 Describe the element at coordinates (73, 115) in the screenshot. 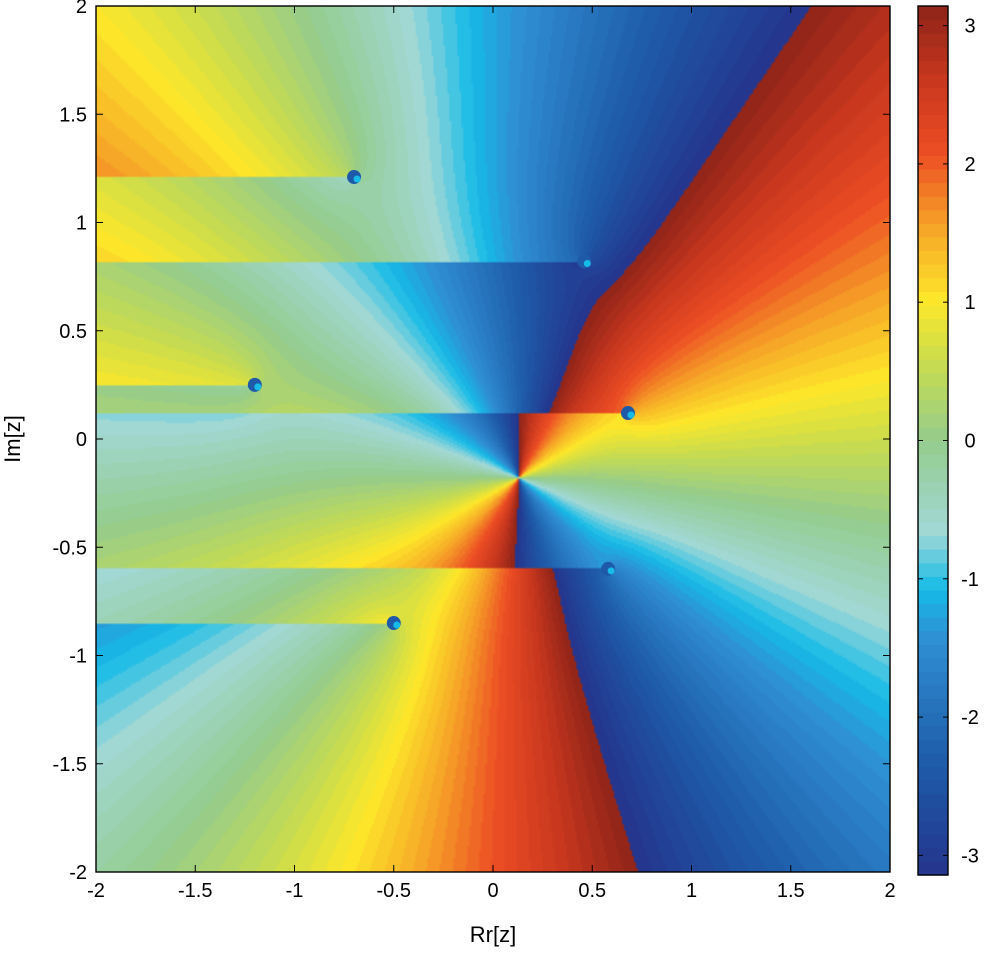

I see `y-tick-label: 1.5` at that location.